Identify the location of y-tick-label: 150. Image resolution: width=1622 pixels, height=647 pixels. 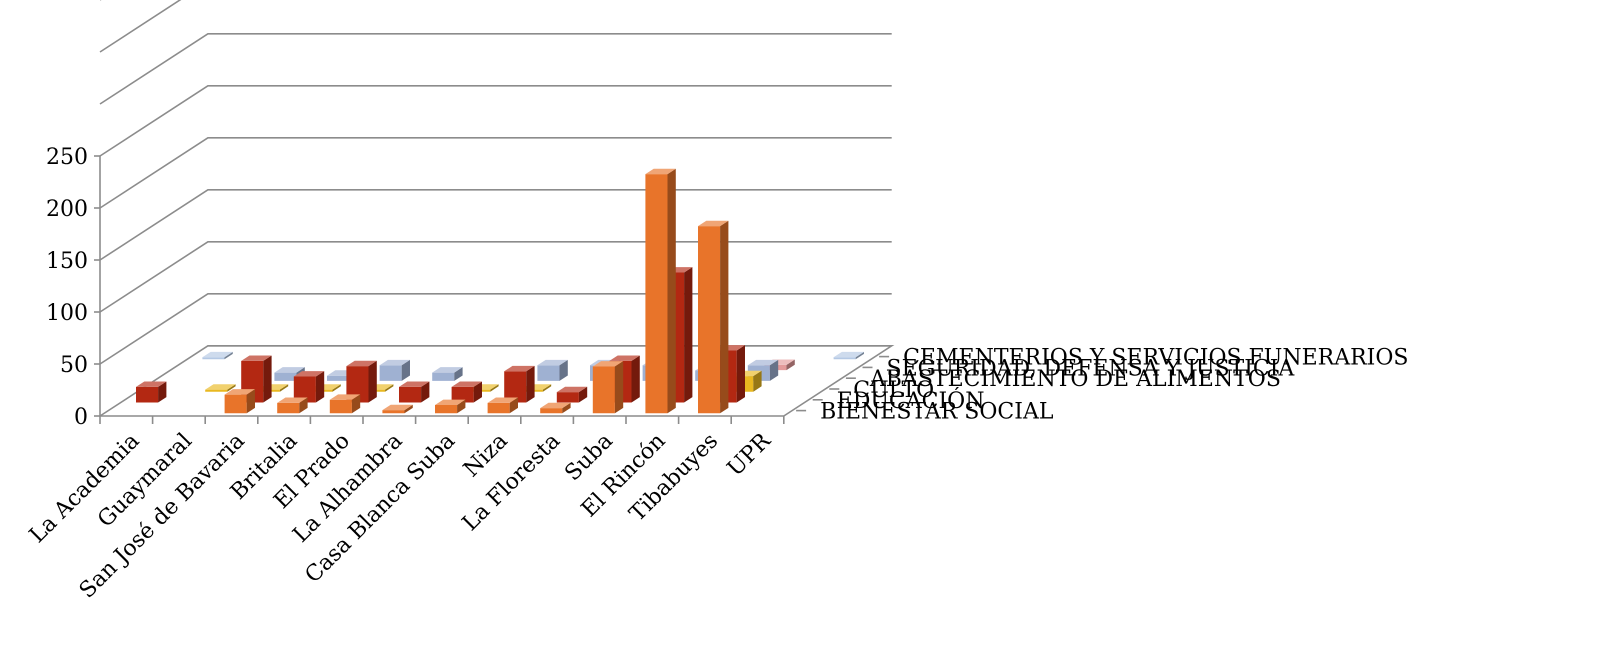
(67, 261).